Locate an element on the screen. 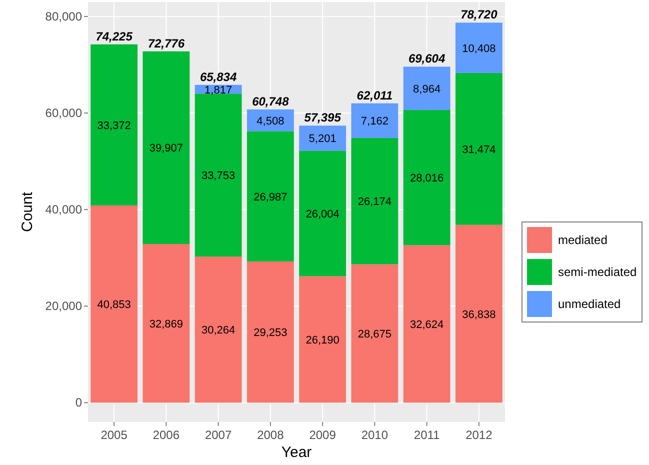 The width and height of the screenshot is (649, 465). data-label: 31,474 is located at coordinates (479, 150).